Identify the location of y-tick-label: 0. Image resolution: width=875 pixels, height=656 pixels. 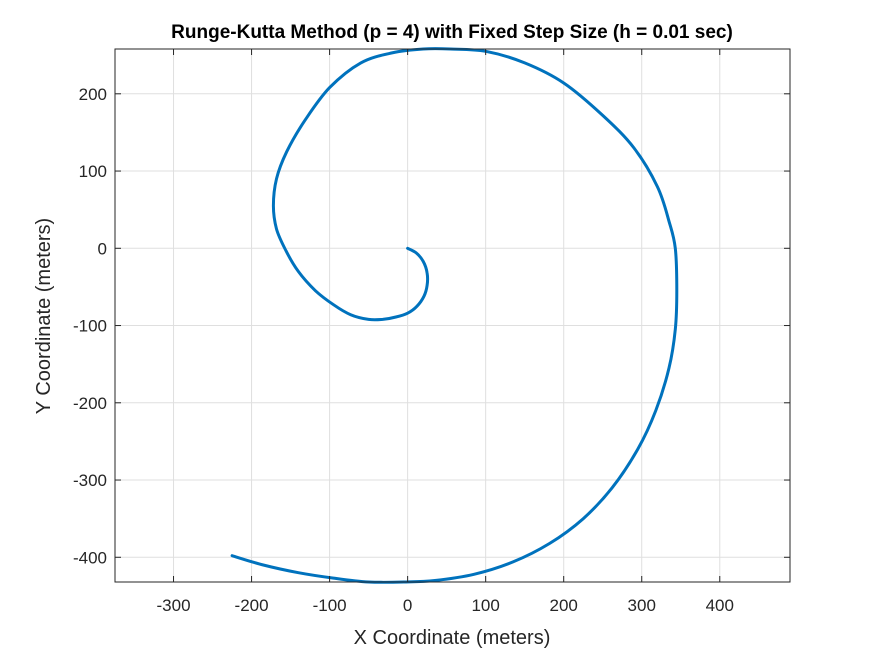
(102, 248).